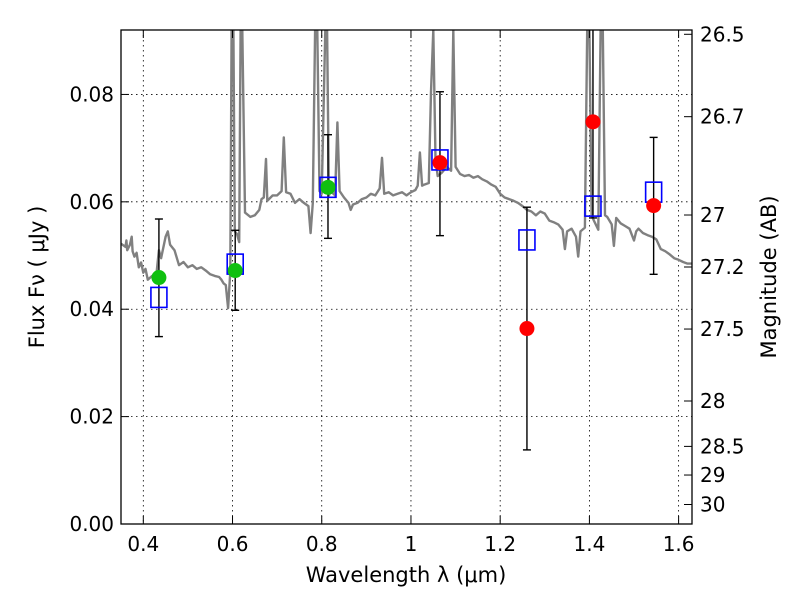 The height and width of the screenshot is (600, 800). Describe the element at coordinates (712, 215) in the screenshot. I see `magnitude-tick-label: 27` at that location.